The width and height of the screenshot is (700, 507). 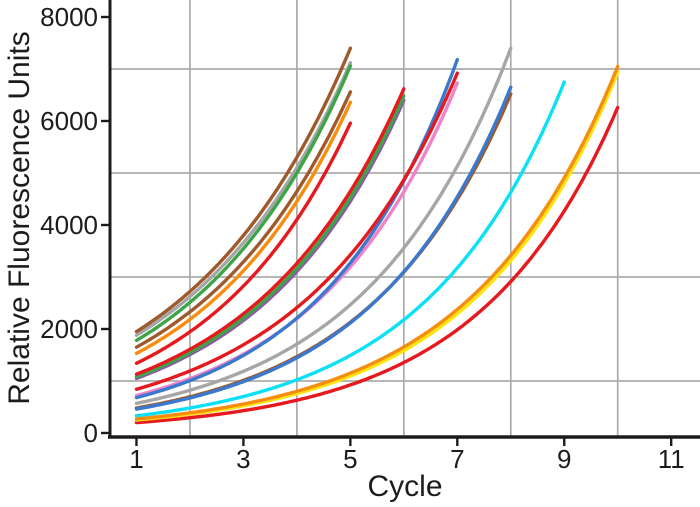 What do you see at coordinates (69, 225) in the screenshot?
I see `y-tick-label: 4000` at bounding box center [69, 225].